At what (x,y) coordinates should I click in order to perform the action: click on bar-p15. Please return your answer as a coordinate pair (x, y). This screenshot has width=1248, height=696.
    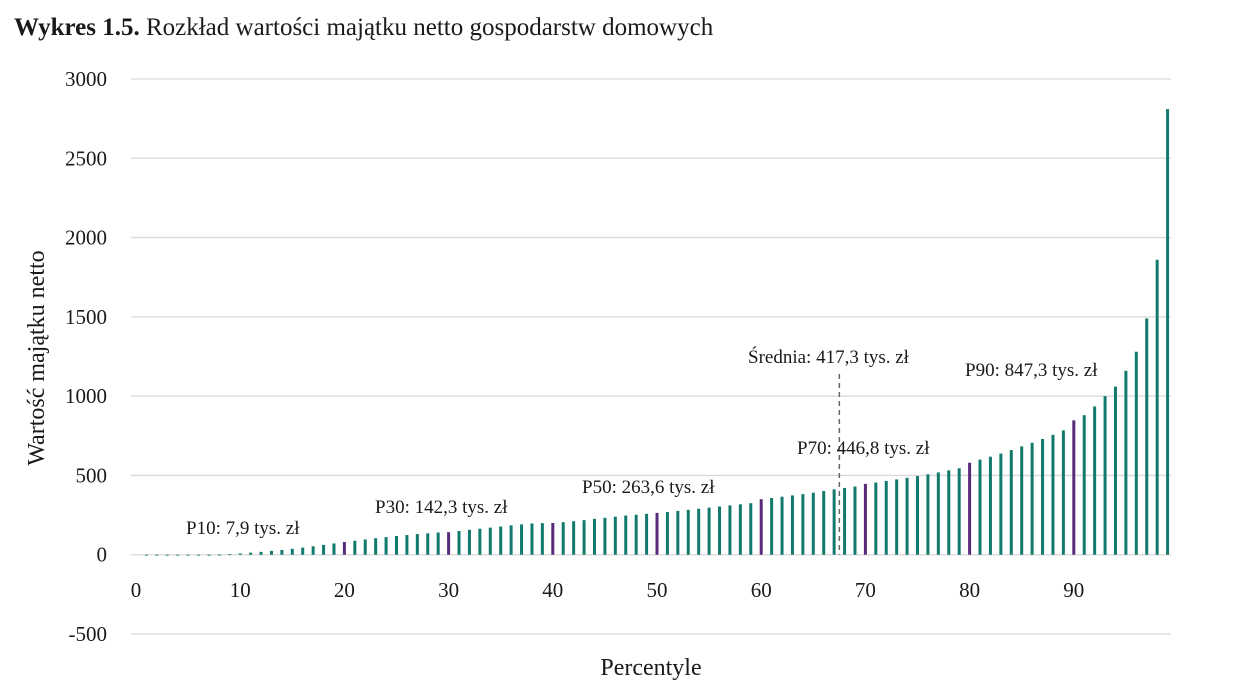
    Looking at the image, I should click on (292, 551).